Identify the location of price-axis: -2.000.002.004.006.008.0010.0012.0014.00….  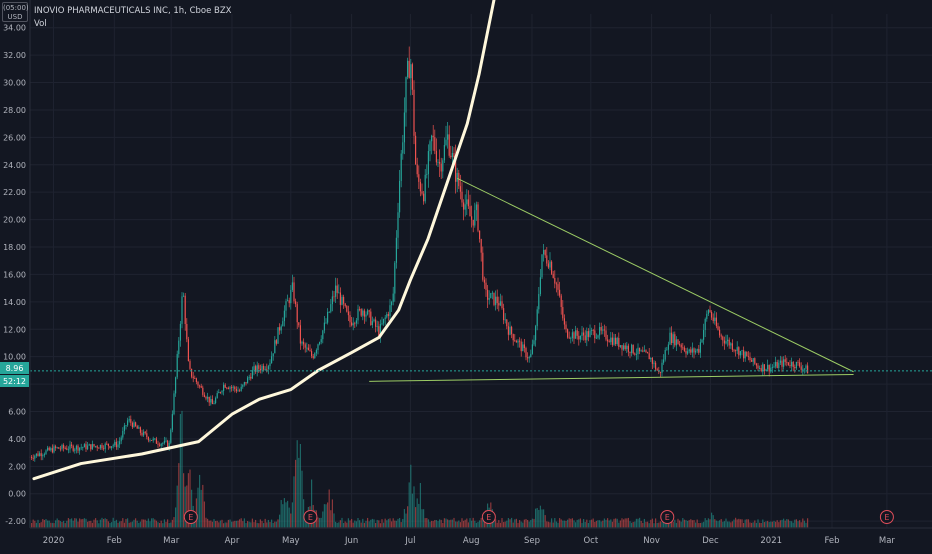
(17, 264).